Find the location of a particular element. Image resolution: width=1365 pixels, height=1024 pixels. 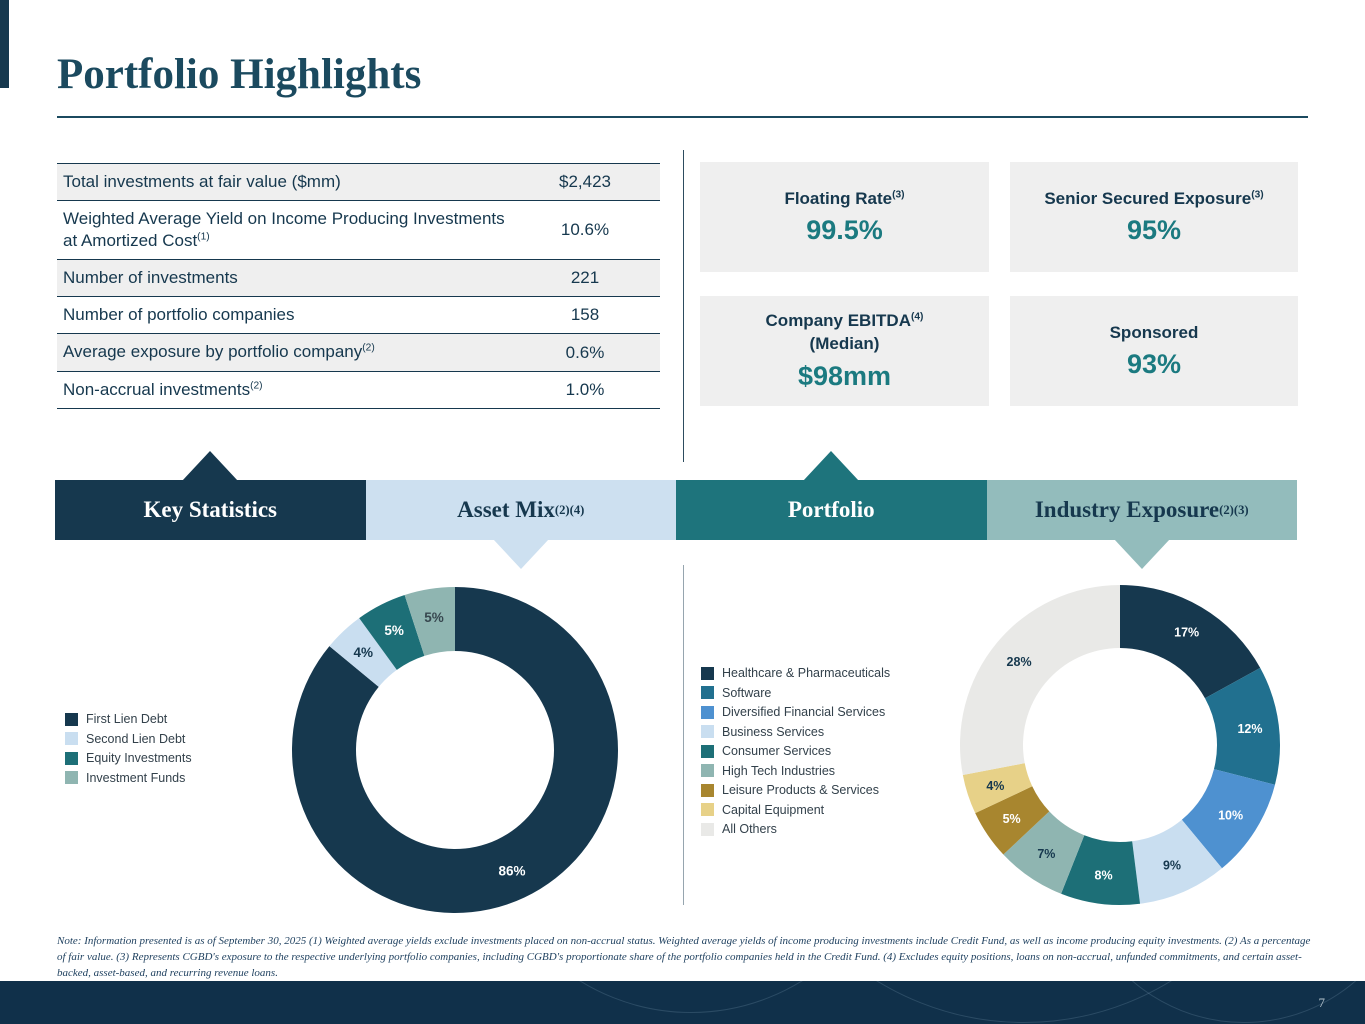

row-value: 1.0% is located at coordinates (585, 389).